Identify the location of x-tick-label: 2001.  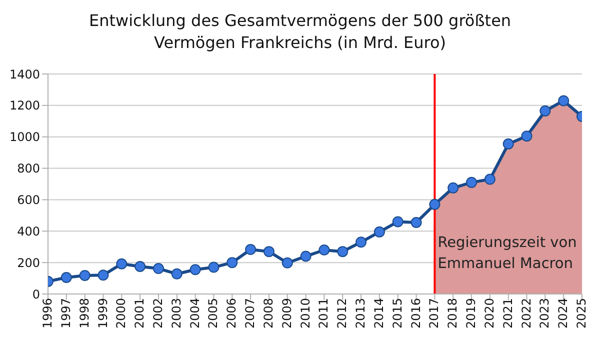
(139, 313).